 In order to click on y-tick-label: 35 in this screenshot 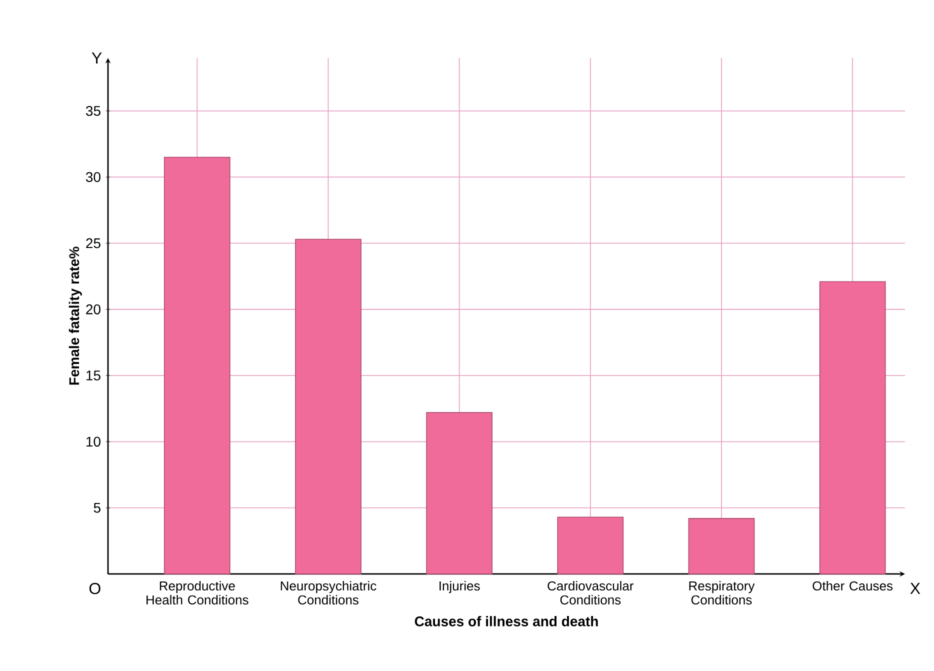, I will do `click(93, 111)`.